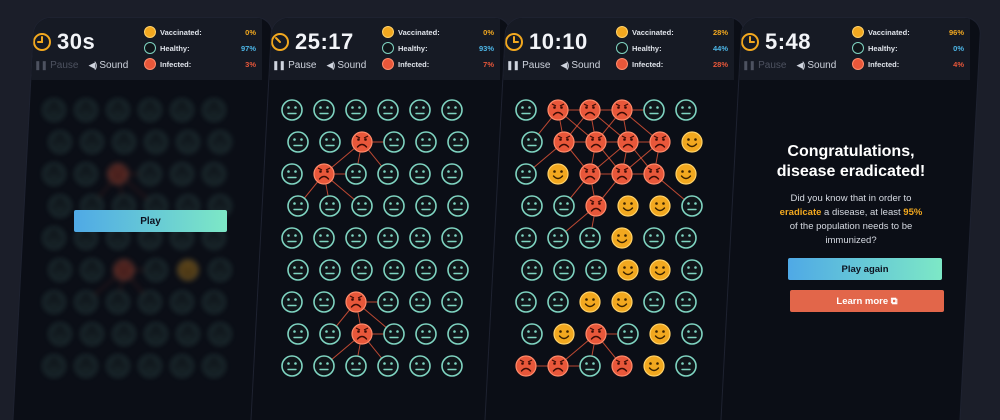 This screenshot has width=1000, height=420. What do you see at coordinates (867, 301) in the screenshot?
I see `learn-more-button: Learn more ⧉` at bounding box center [867, 301].